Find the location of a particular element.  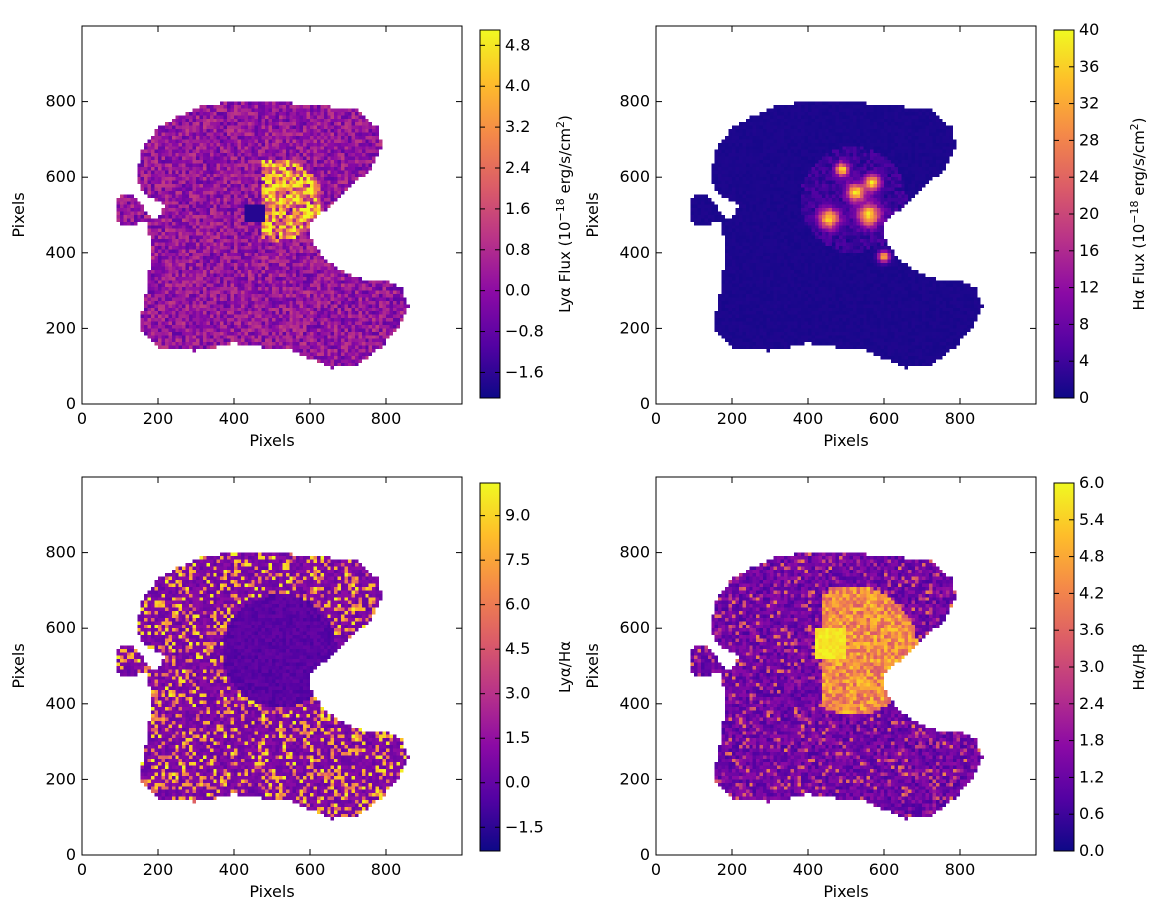

colorbar-tick-label: 20 is located at coordinates (1089, 213).